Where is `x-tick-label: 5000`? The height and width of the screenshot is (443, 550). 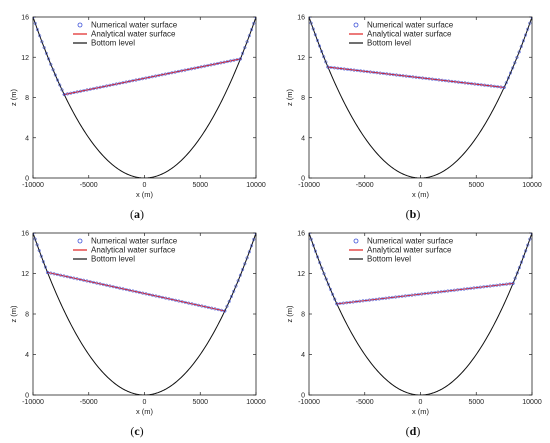 x-tick-label: 5000 is located at coordinates (476, 402).